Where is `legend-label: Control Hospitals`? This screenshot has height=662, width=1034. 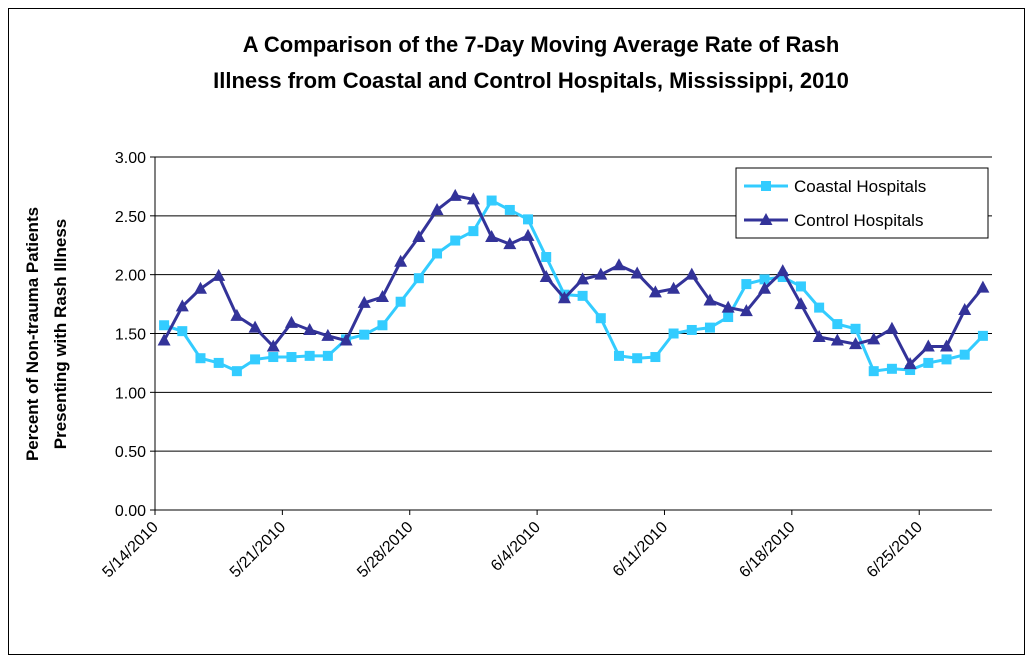 legend-label: Control Hospitals is located at coordinates (858, 220).